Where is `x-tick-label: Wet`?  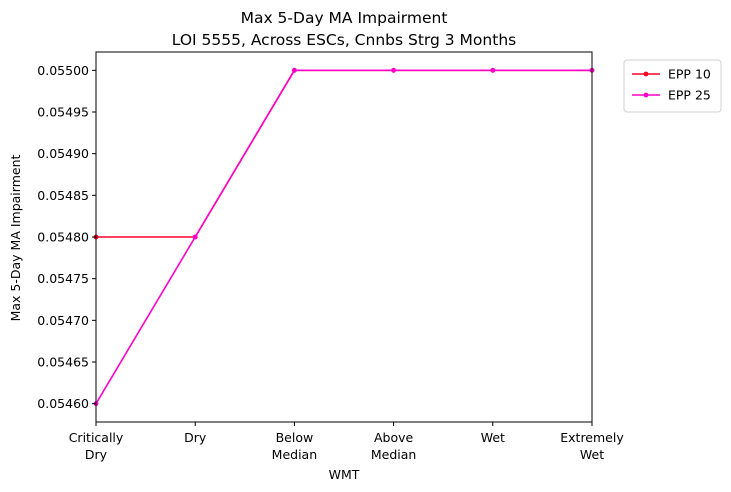 x-tick-label: Wet is located at coordinates (493, 437).